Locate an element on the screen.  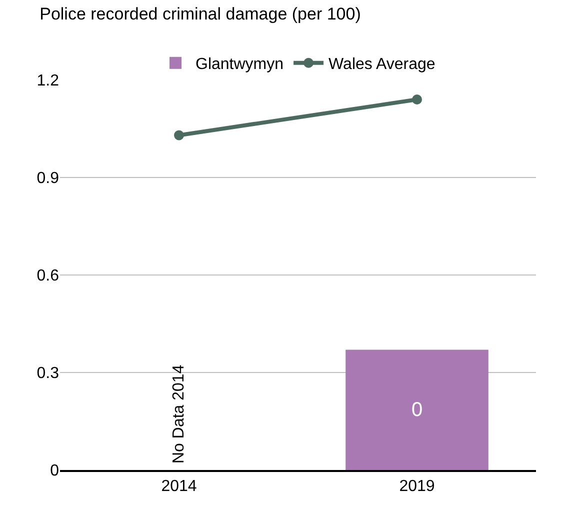
y-tick-label: 0.3 is located at coordinates (48, 373).